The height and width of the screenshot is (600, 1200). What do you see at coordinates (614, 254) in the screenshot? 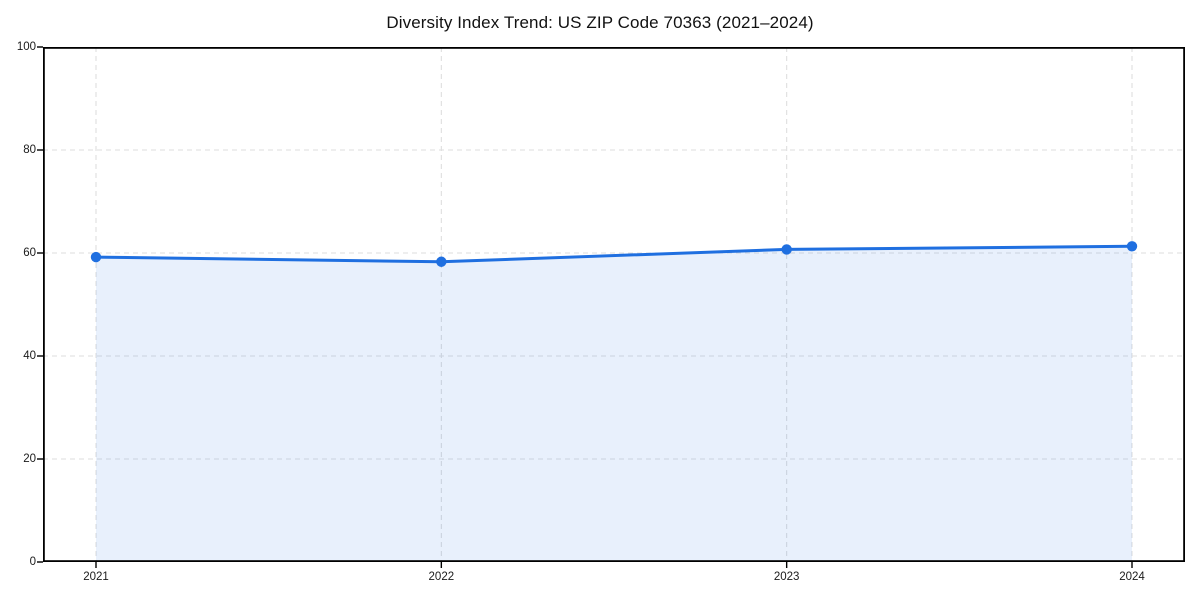
I see `trend-line` at bounding box center [614, 254].